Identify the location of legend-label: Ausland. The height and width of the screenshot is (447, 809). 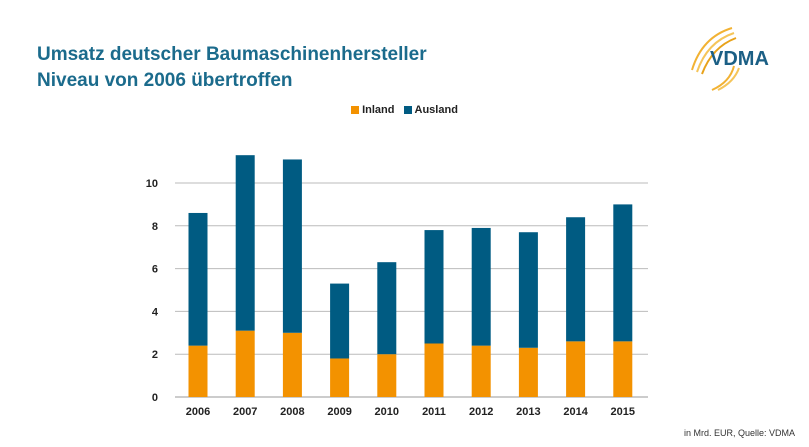
(436, 110).